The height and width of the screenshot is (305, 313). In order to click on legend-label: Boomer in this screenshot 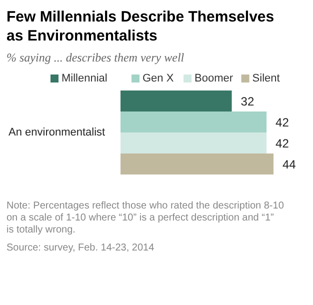, I will do `click(214, 78)`.